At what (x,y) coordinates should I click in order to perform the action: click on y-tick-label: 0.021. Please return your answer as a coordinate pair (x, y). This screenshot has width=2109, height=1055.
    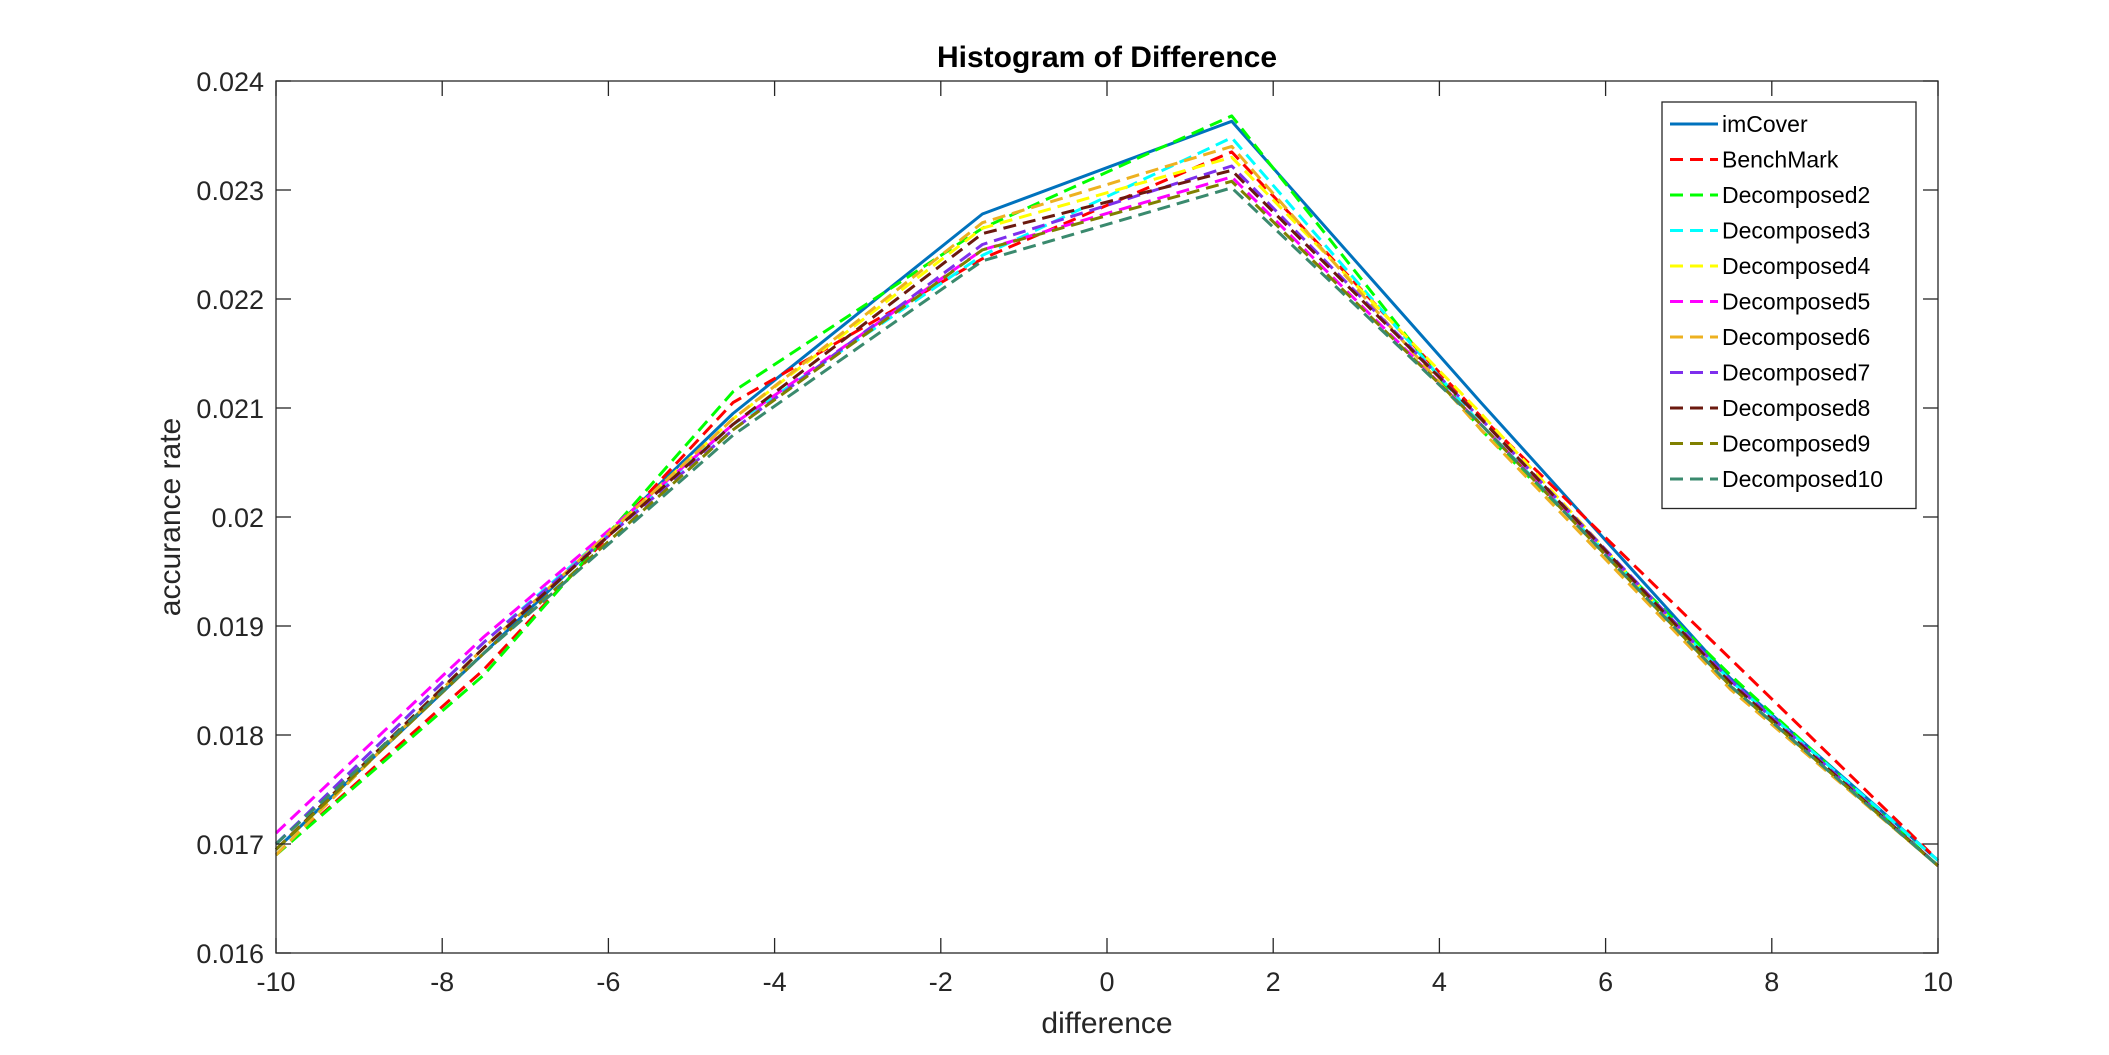
    Looking at the image, I should click on (230, 409).